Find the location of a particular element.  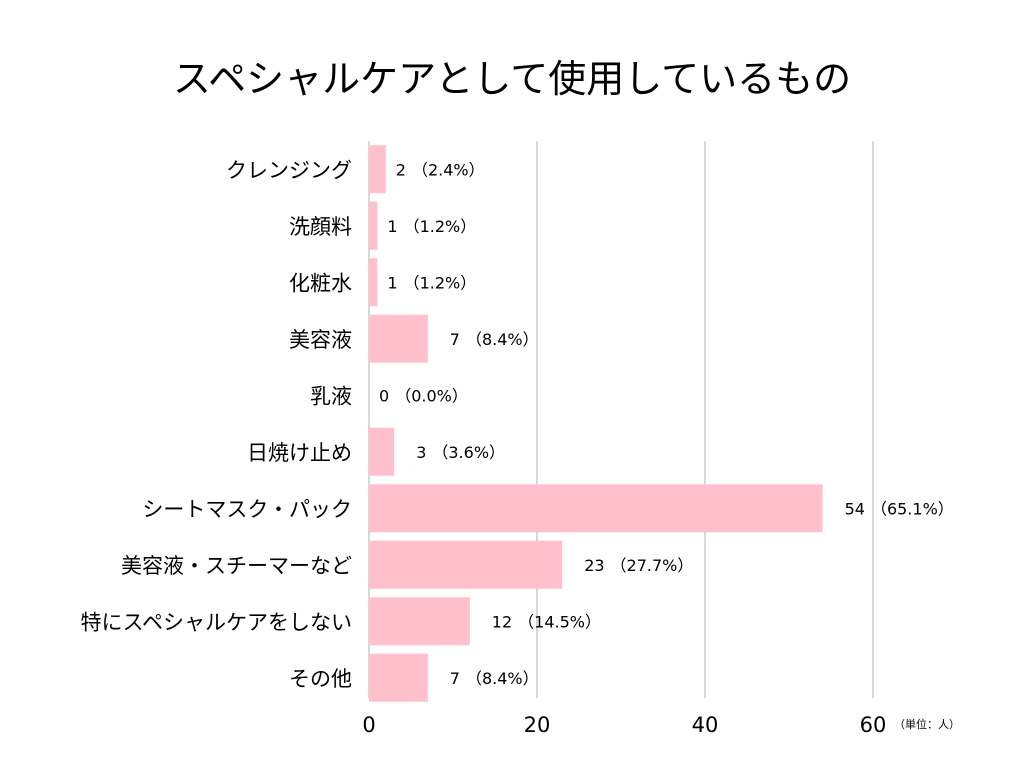

data-label: 0 （0.0%） is located at coordinates (423, 395).